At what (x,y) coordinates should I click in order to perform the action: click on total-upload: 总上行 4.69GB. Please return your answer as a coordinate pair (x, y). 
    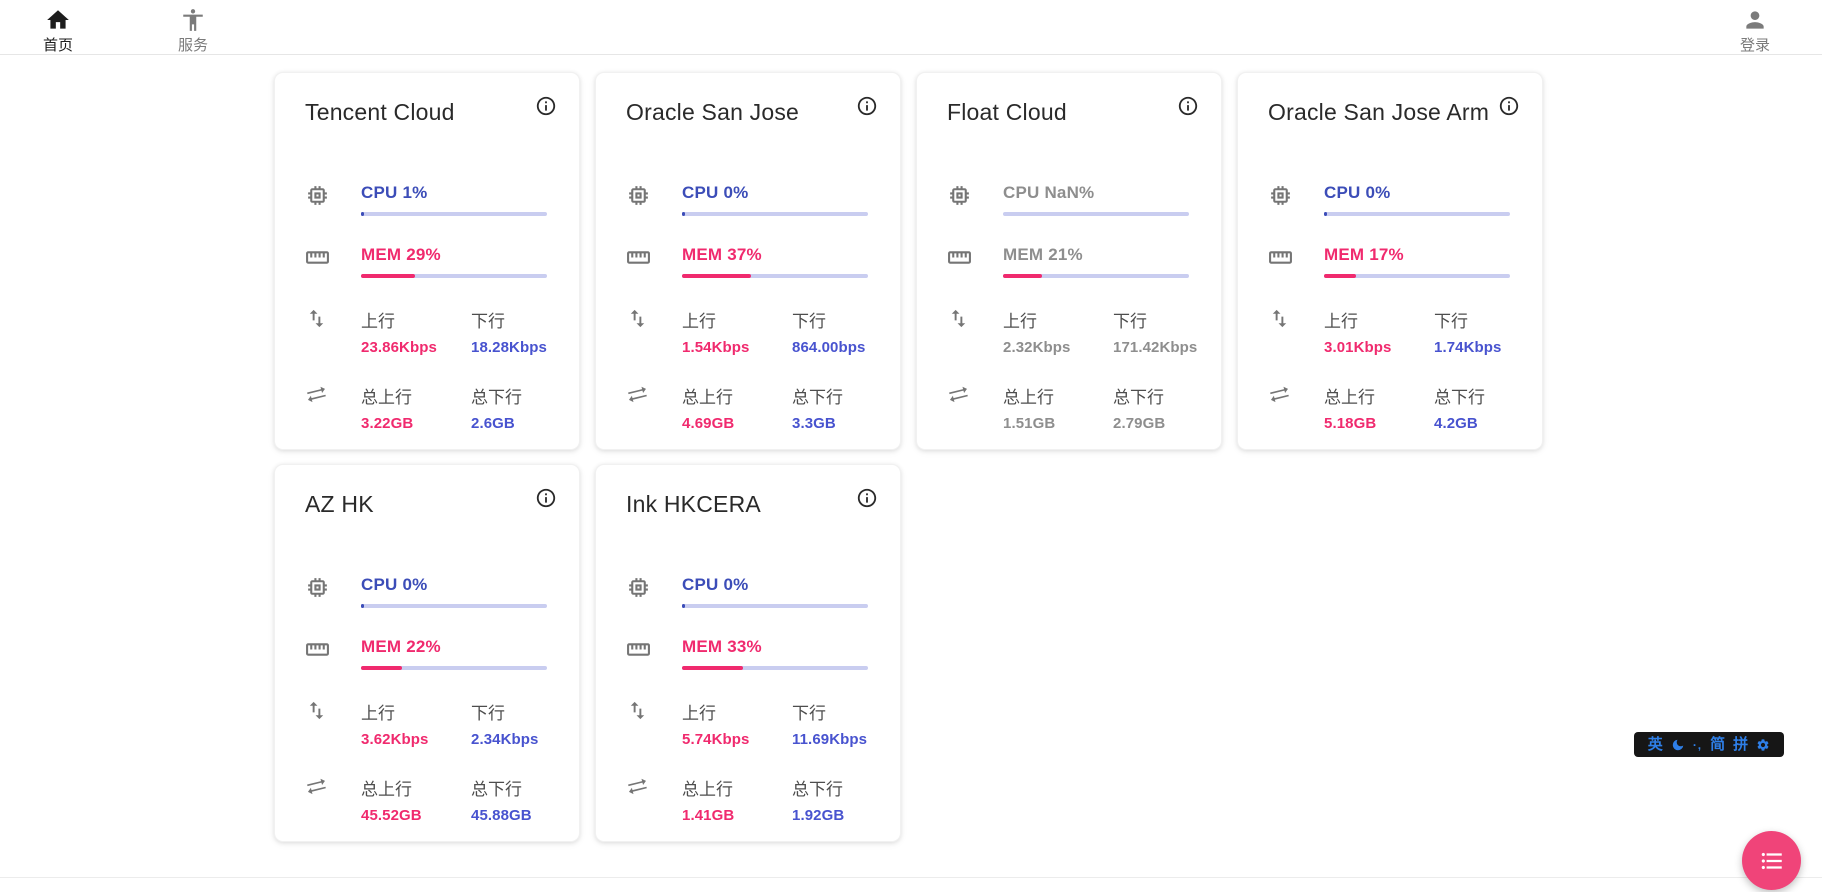
    Looking at the image, I should click on (737, 407).